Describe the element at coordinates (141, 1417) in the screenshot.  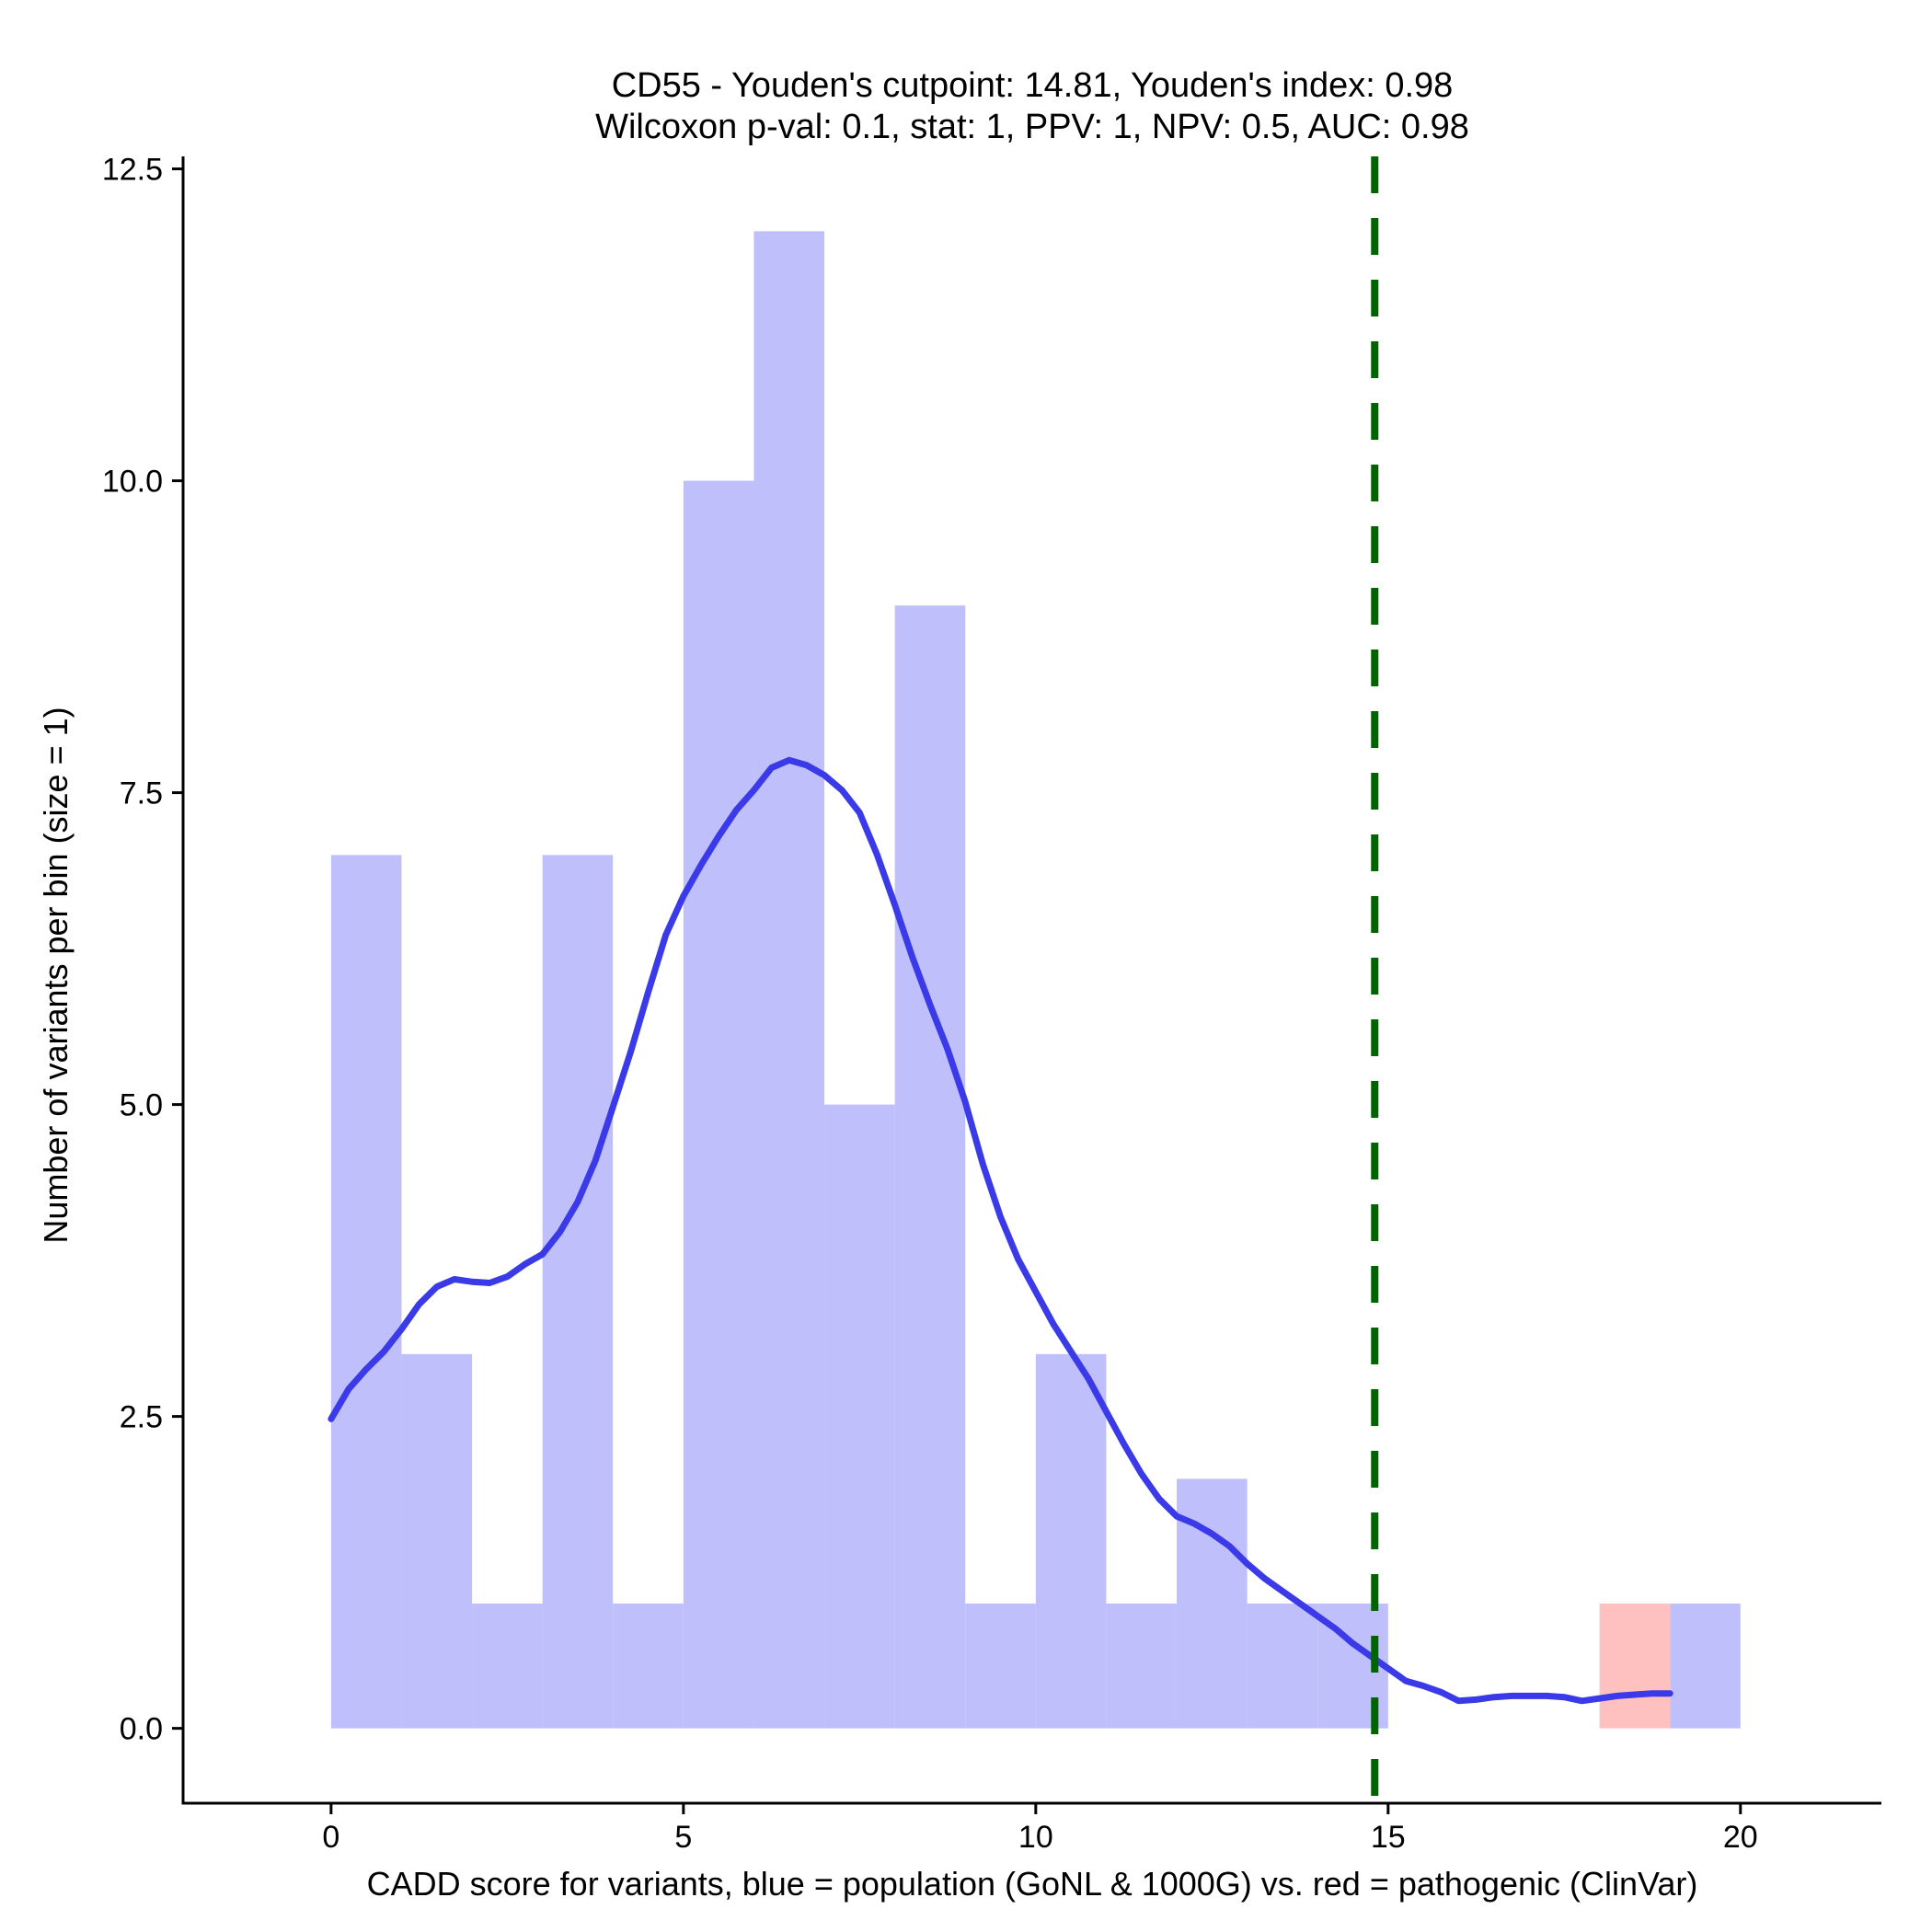
I see `y-tick-label: 2.5` at that location.